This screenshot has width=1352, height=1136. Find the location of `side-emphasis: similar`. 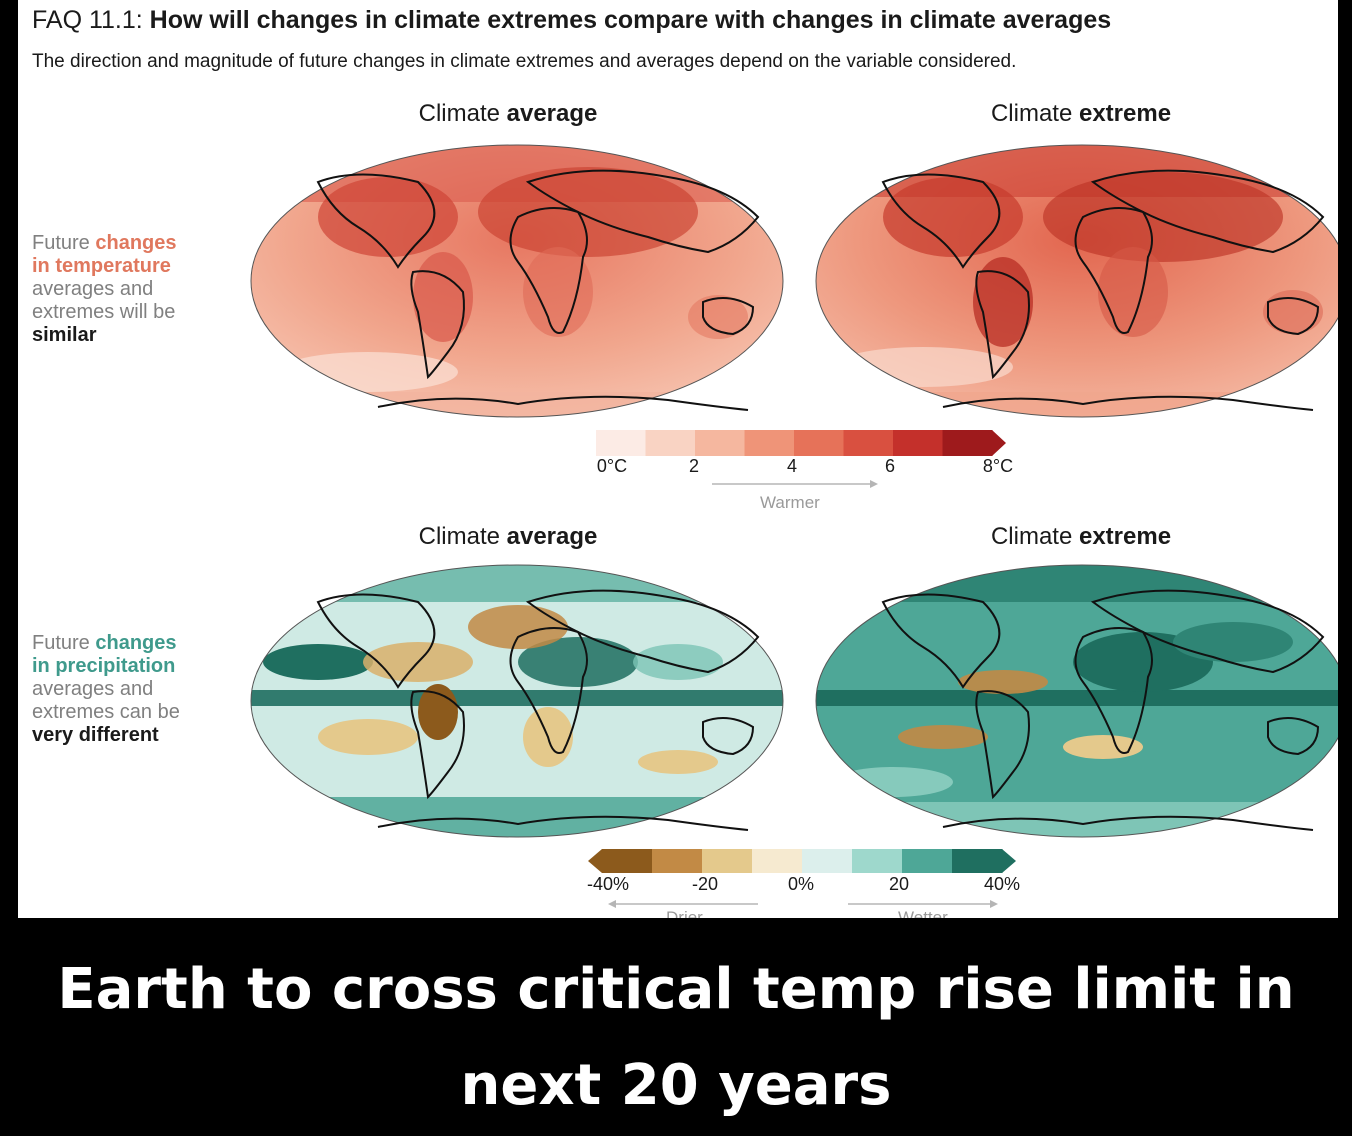

side-emphasis: similar is located at coordinates (64, 335).